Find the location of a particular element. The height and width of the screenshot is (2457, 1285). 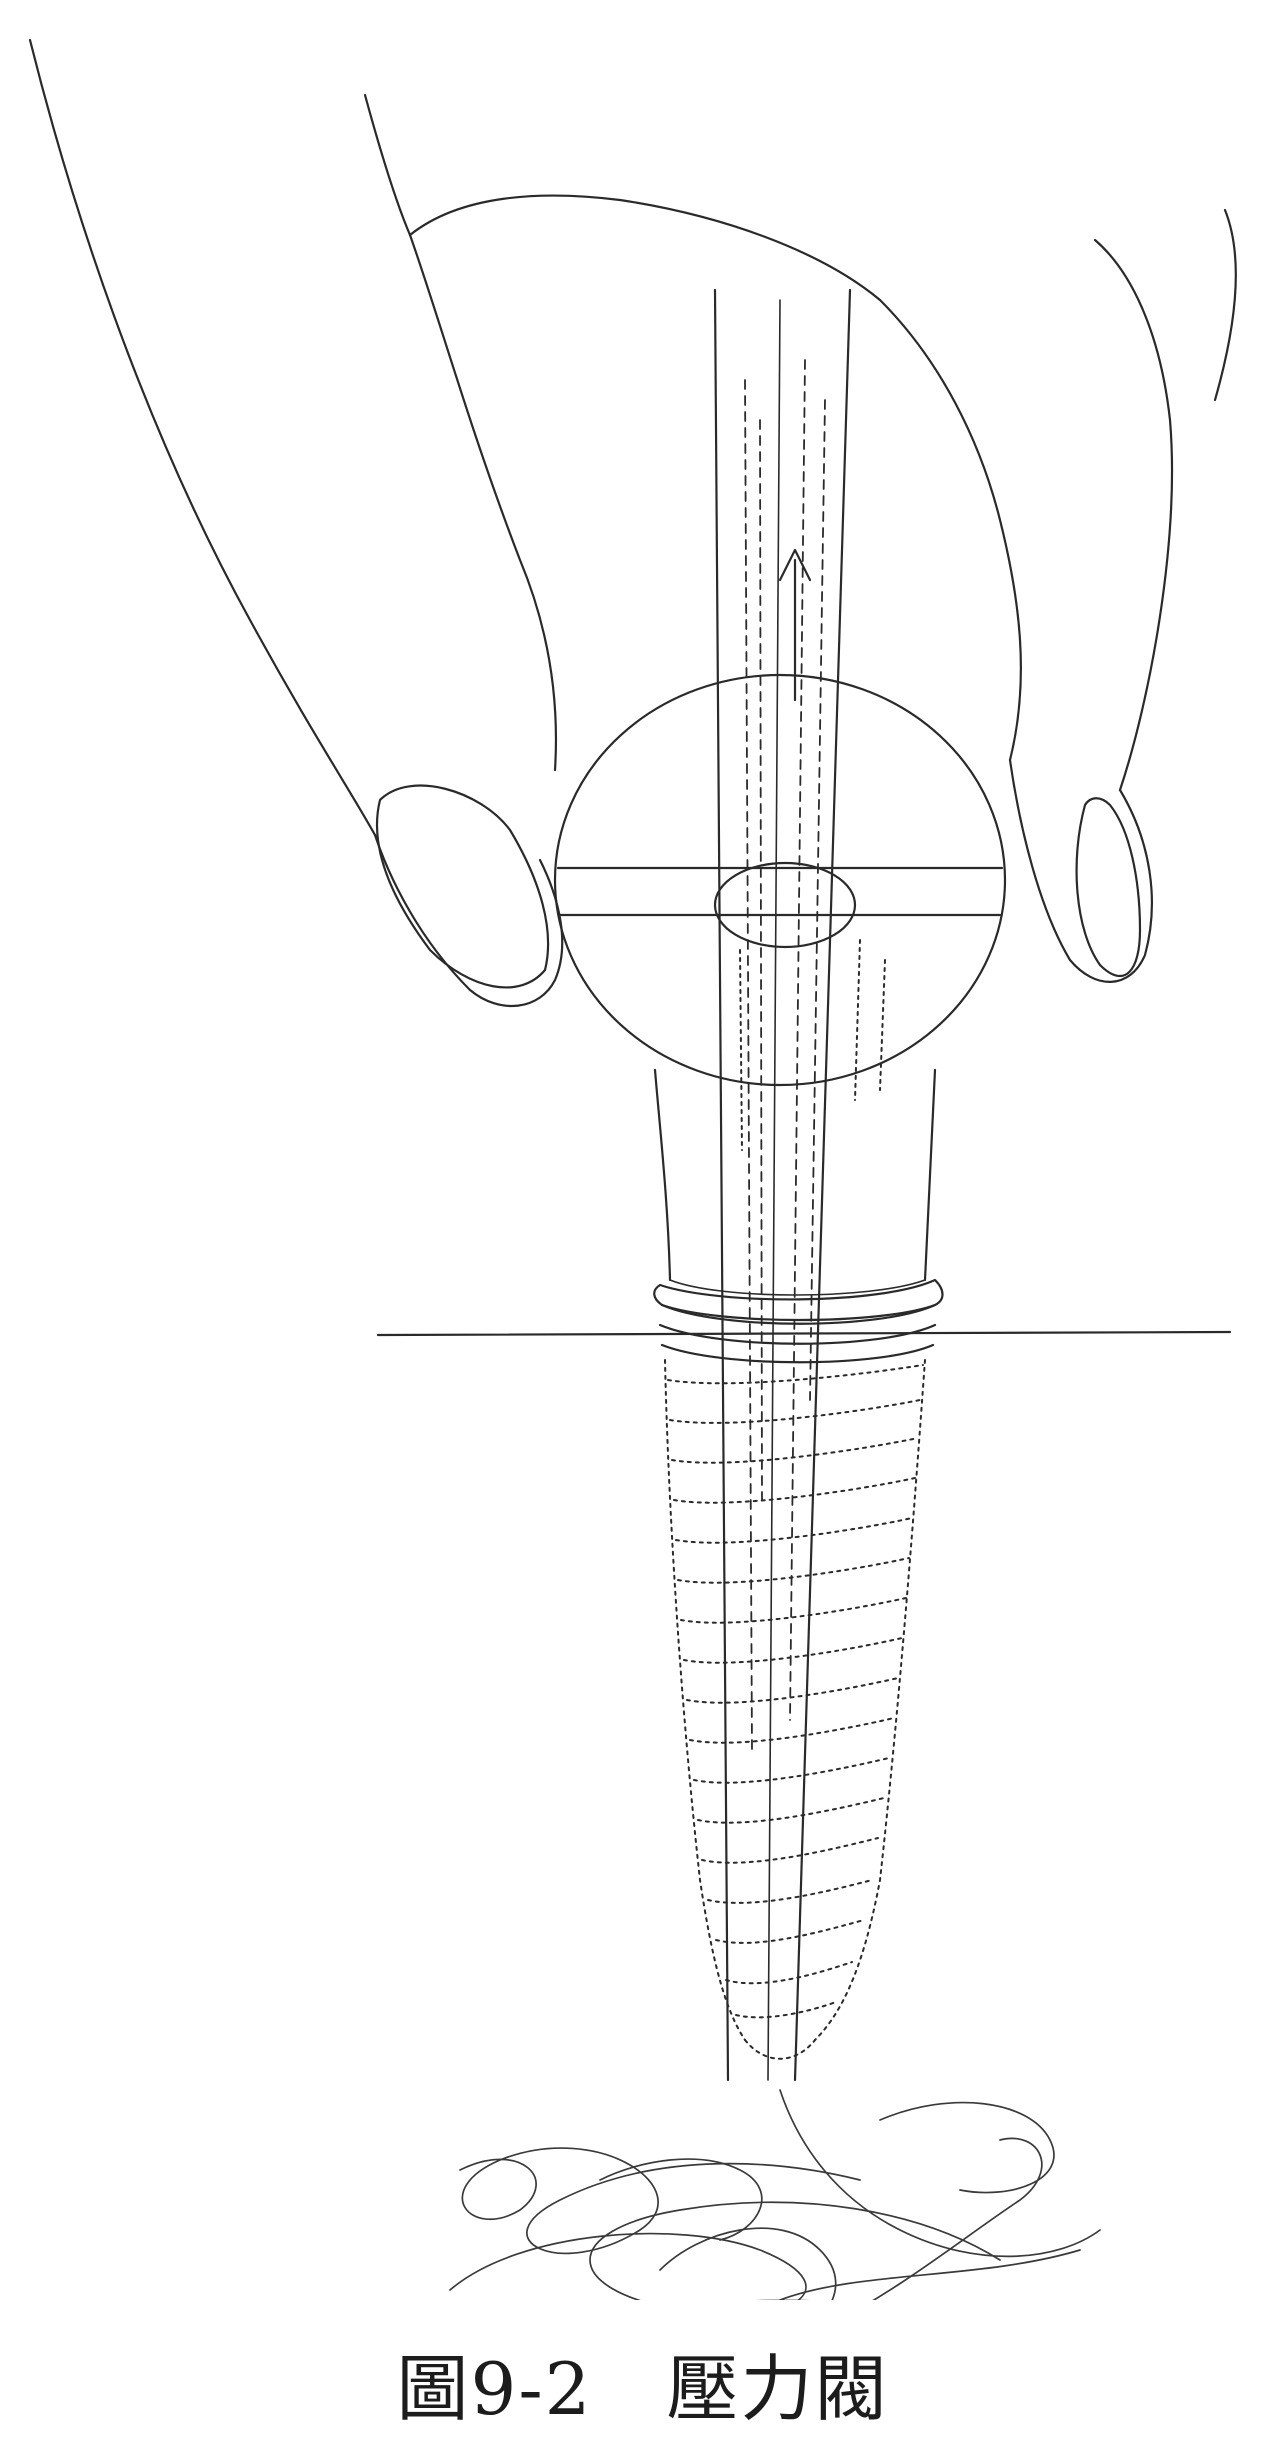

skin-surface-line is located at coordinates (804, 1333).